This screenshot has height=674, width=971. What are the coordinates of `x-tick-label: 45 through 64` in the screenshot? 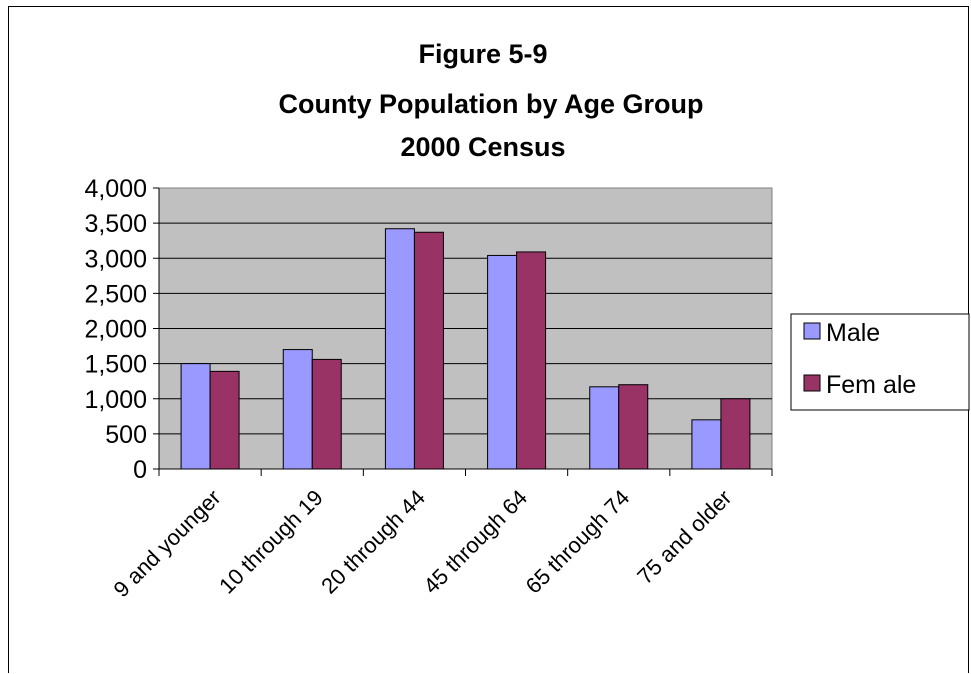 It's located at (475, 542).